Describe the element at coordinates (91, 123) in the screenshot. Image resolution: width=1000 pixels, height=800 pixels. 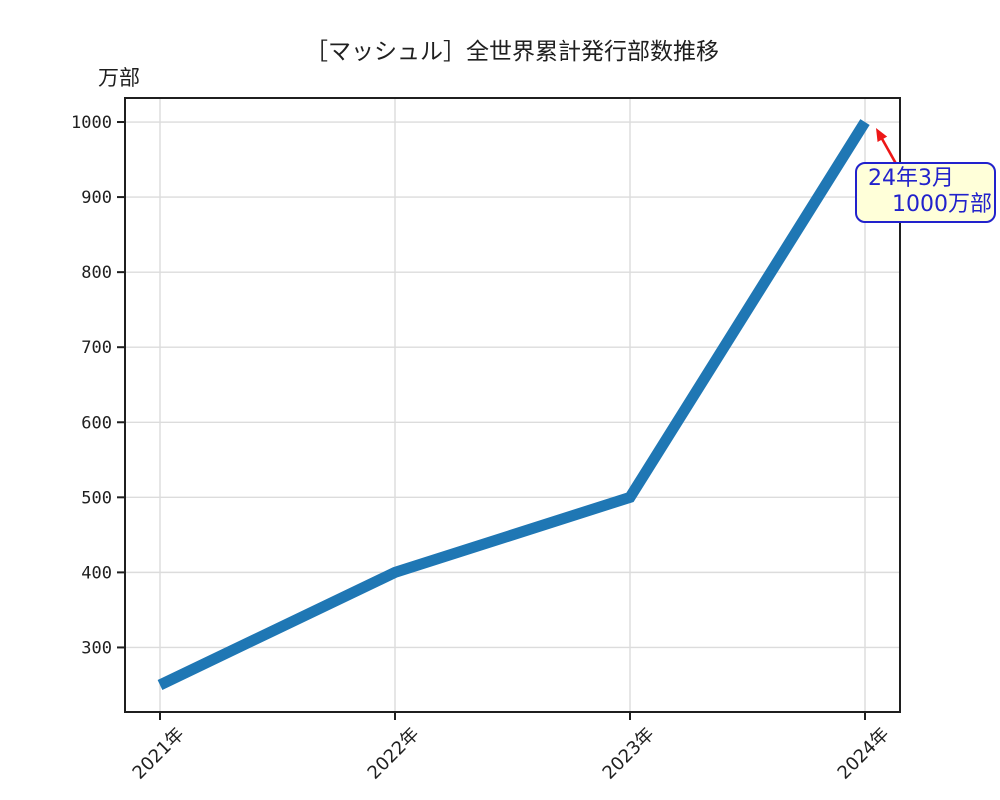
I see `y-tick-label: 1000` at that location.